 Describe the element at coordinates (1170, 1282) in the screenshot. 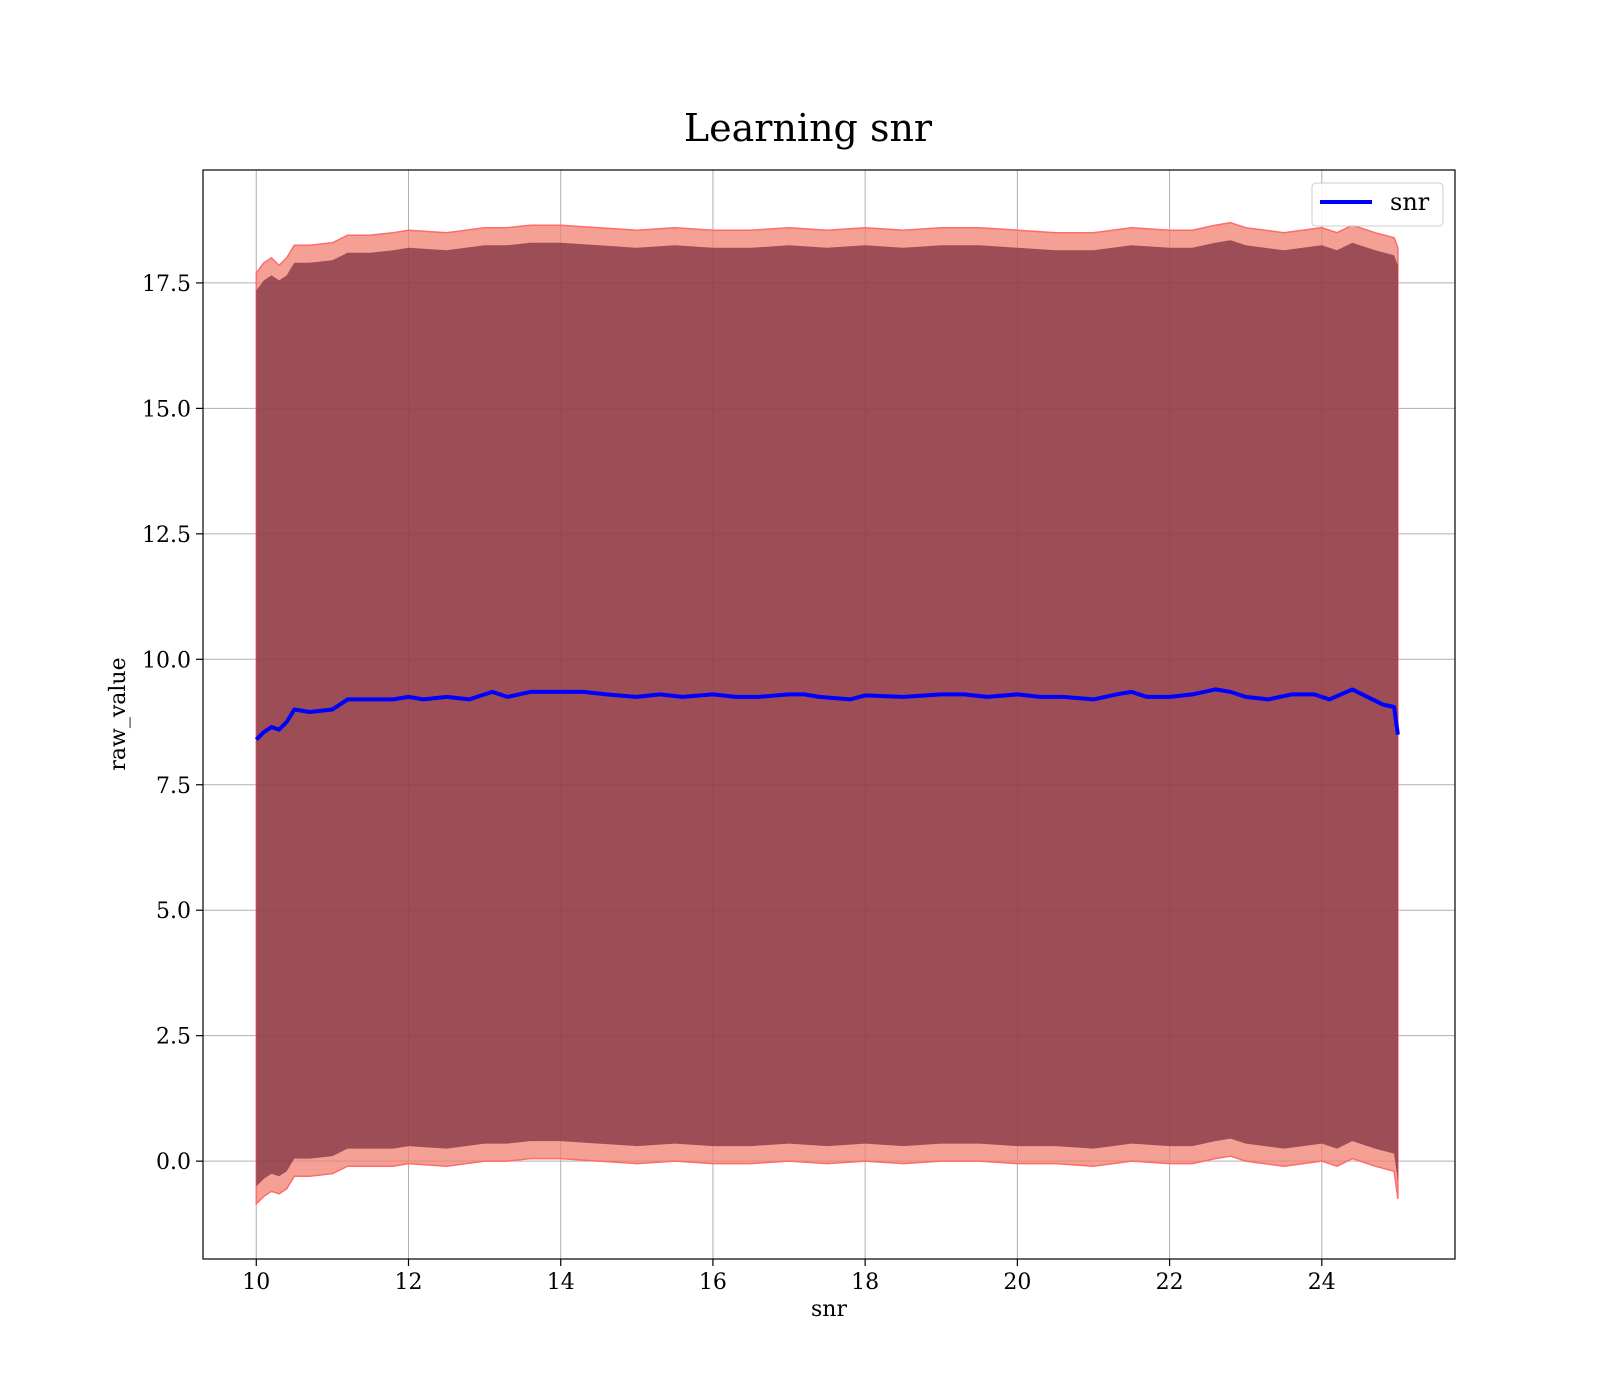

I see `x-tick-label: 22` at that location.